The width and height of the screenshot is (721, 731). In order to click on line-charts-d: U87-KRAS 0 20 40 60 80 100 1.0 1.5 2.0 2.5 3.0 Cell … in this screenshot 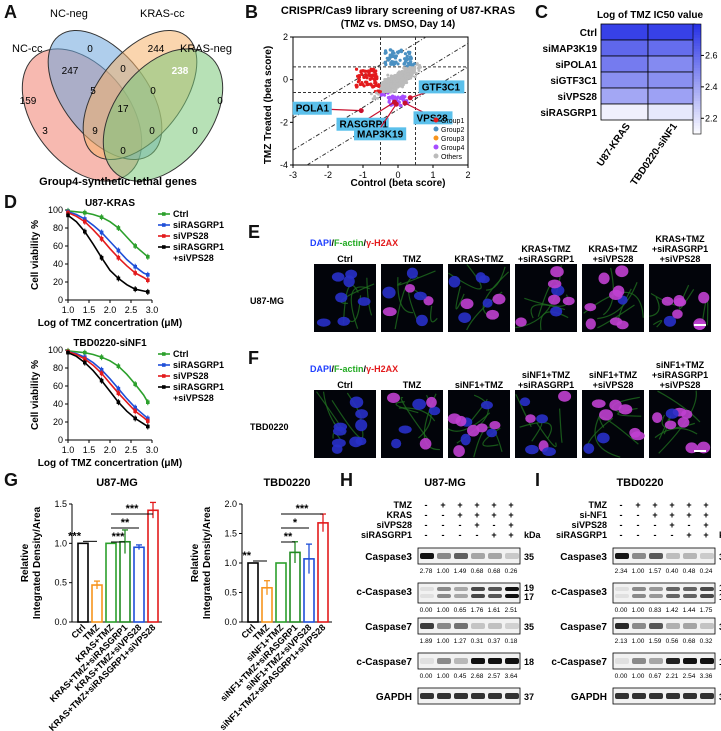, I will do `click(127, 333)`.